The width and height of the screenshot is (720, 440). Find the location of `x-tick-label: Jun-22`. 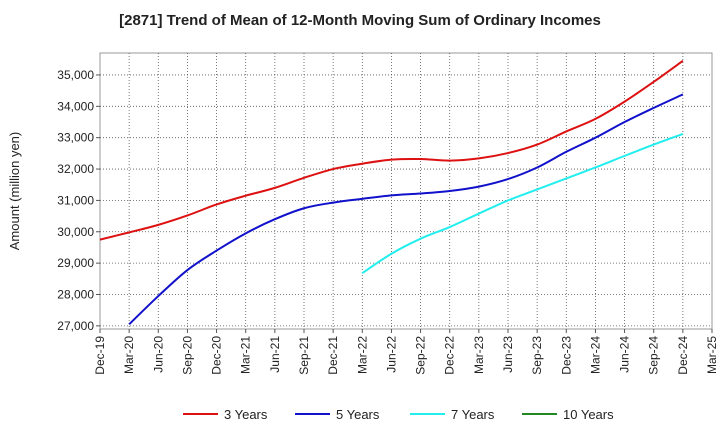

x-tick-label: Jun-22 is located at coordinates (391, 354).